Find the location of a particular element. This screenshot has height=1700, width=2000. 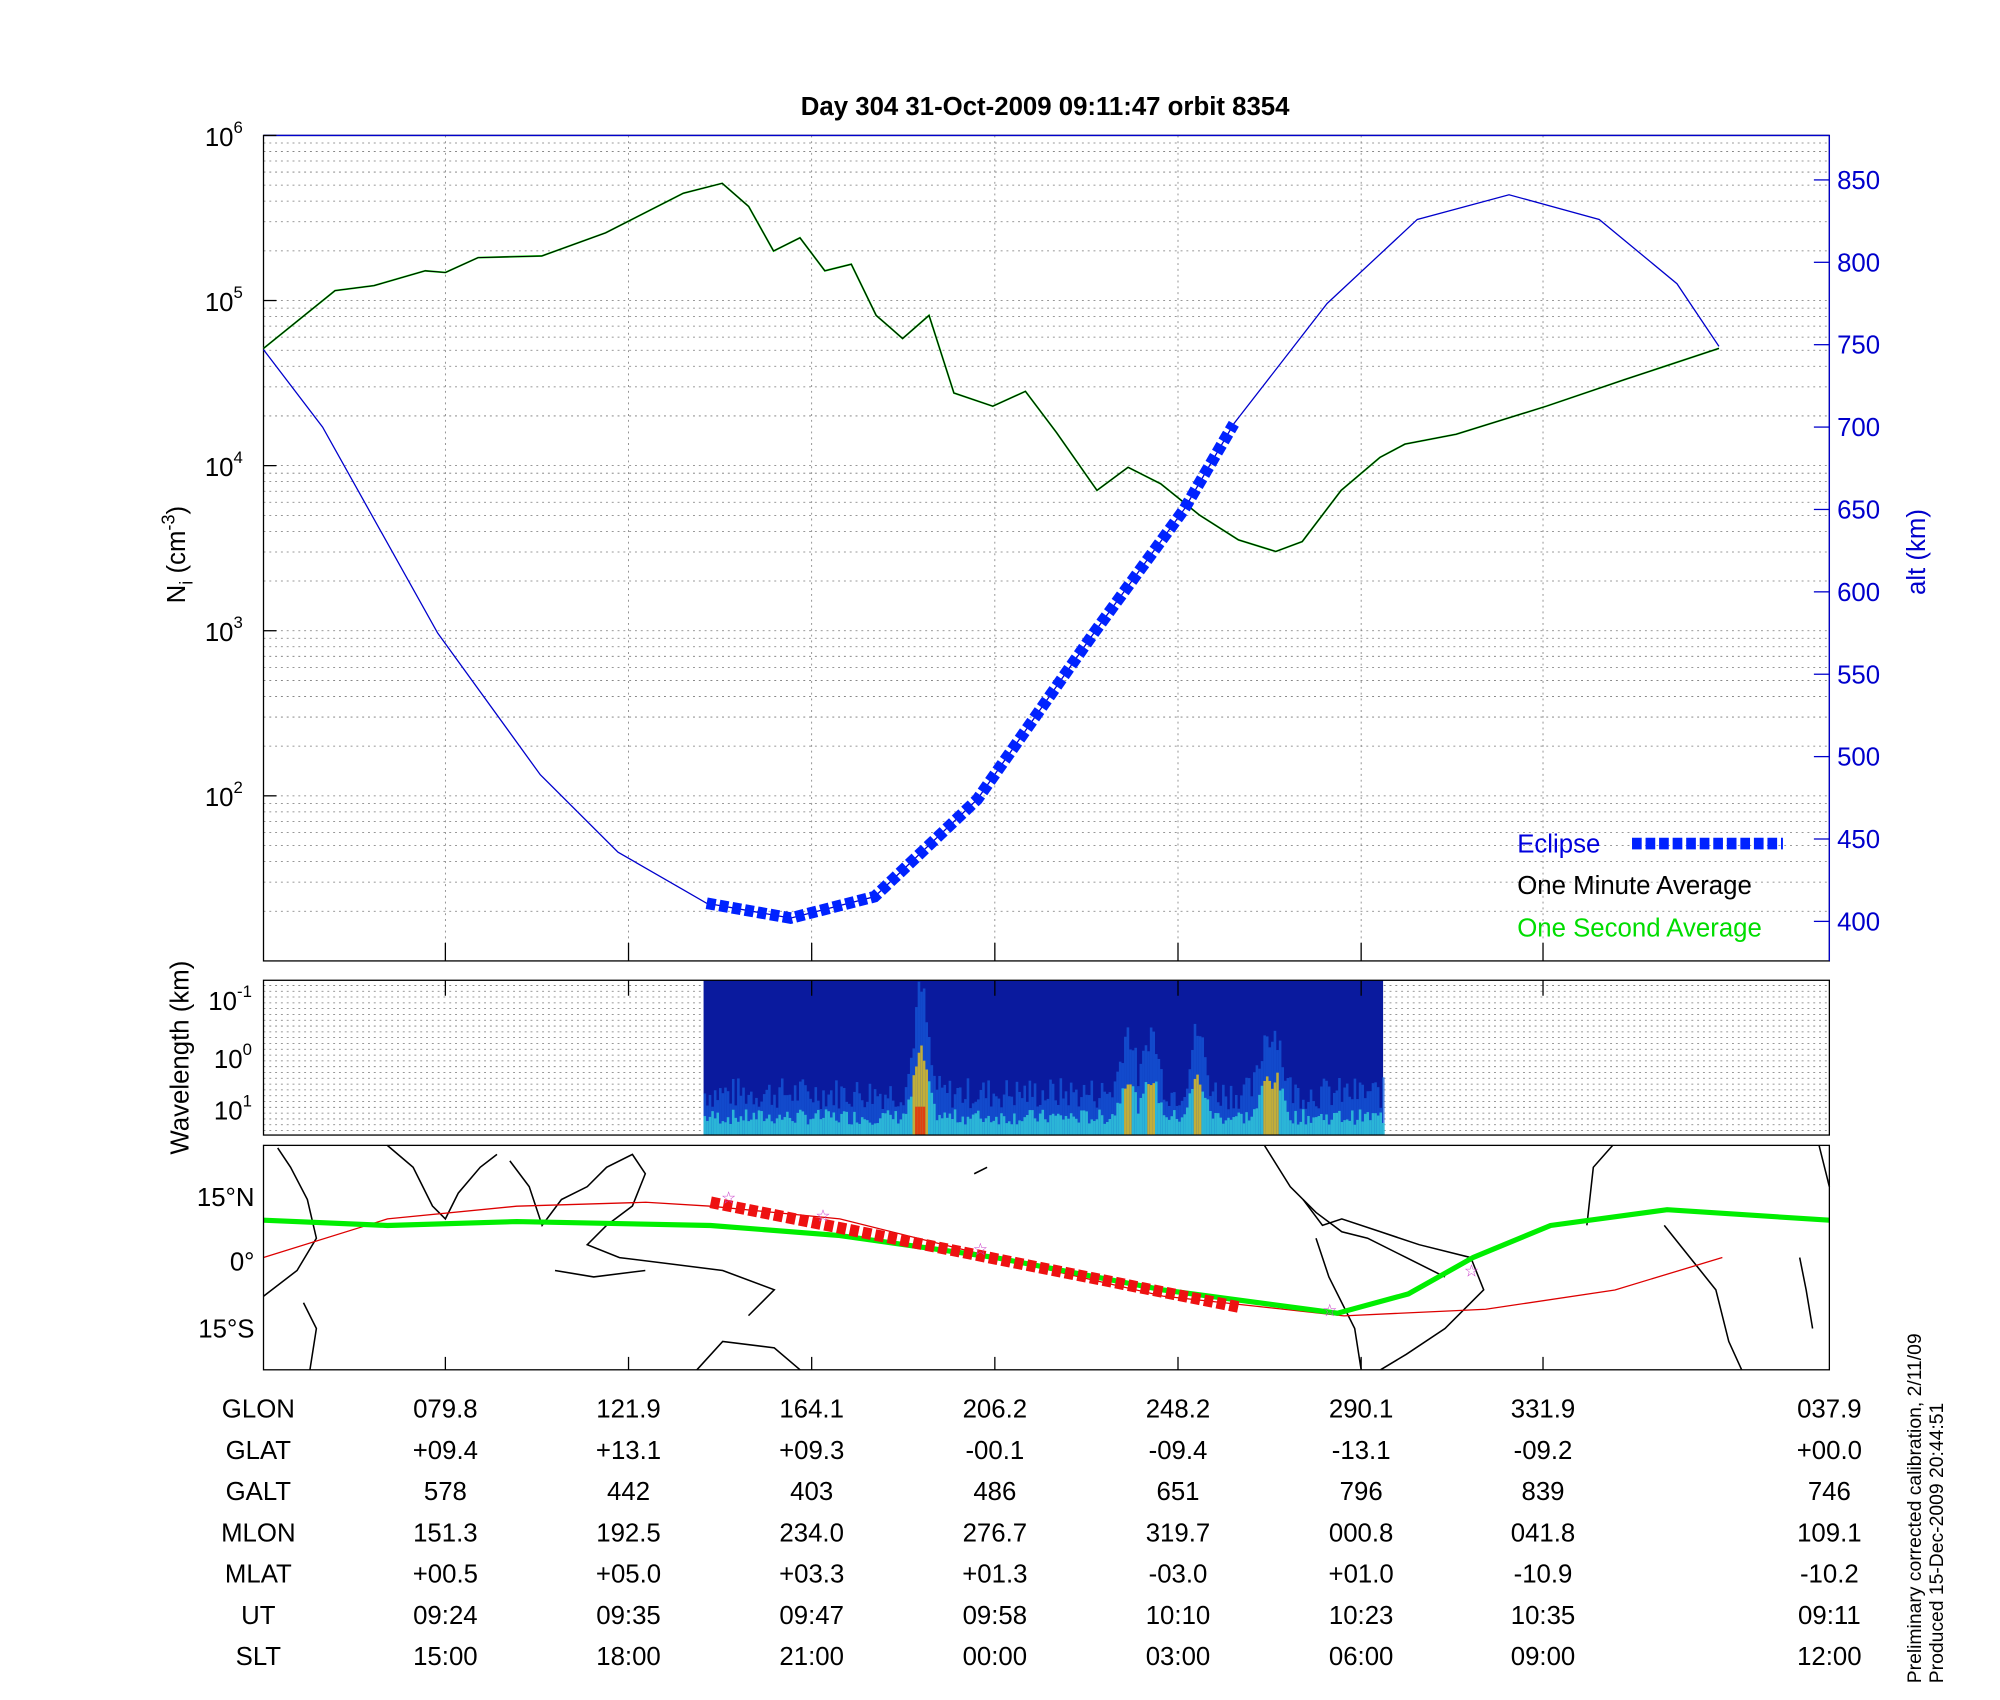

map-lat-label: 0° is located at coordinates (242, 1262).